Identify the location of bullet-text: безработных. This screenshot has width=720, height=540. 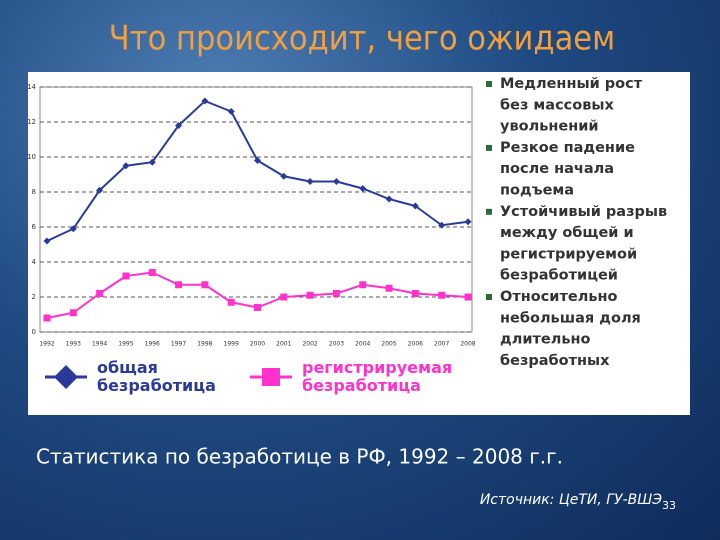
(555, 361).